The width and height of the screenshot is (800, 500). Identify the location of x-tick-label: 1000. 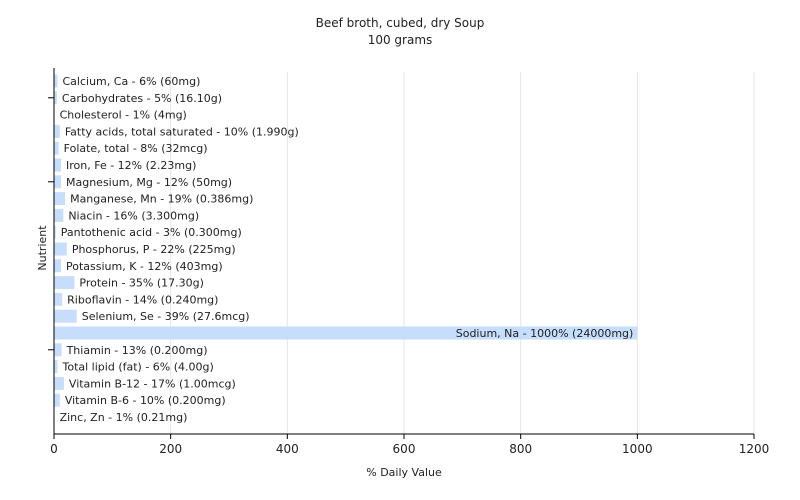
(637, 449).